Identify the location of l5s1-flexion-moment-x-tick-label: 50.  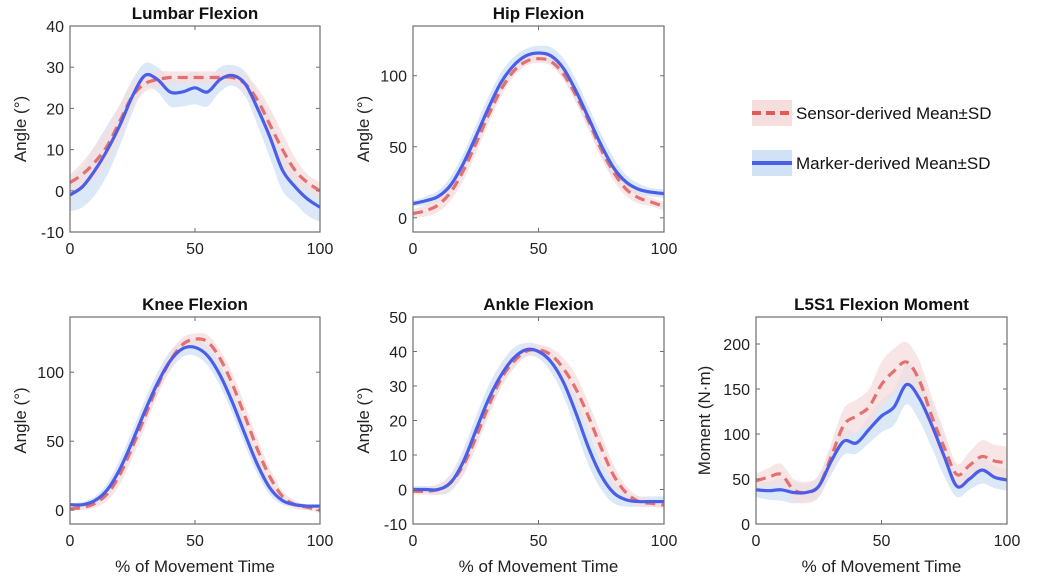
(882, 541).